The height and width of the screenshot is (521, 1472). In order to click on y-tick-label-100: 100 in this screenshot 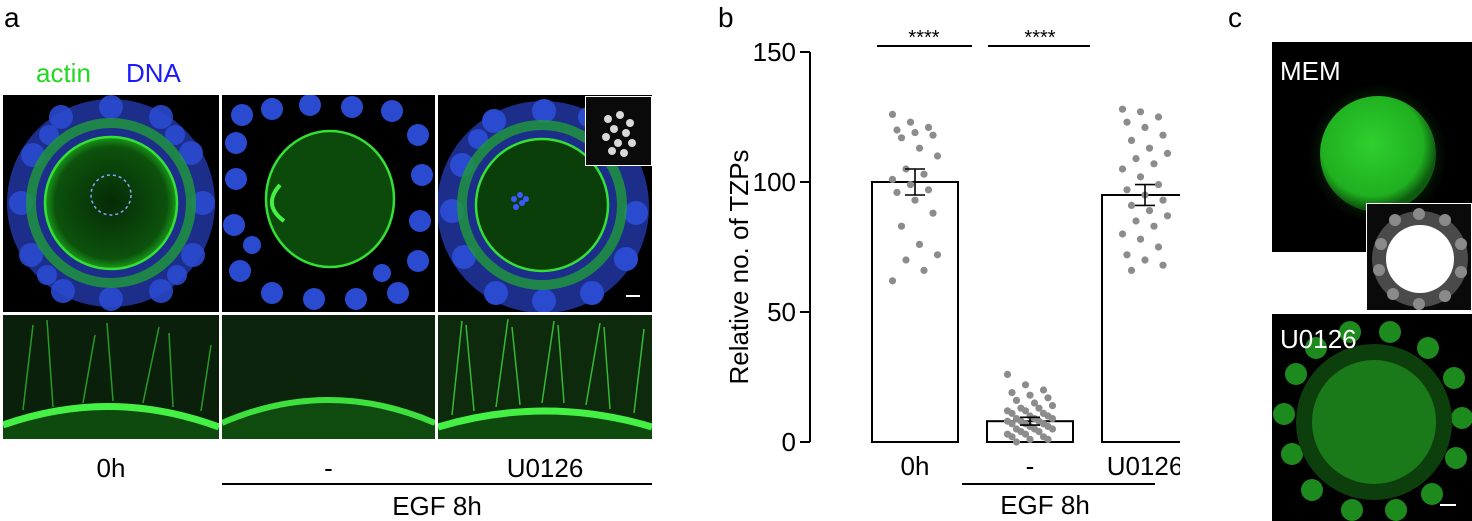, I will do `click(774, 182)`.